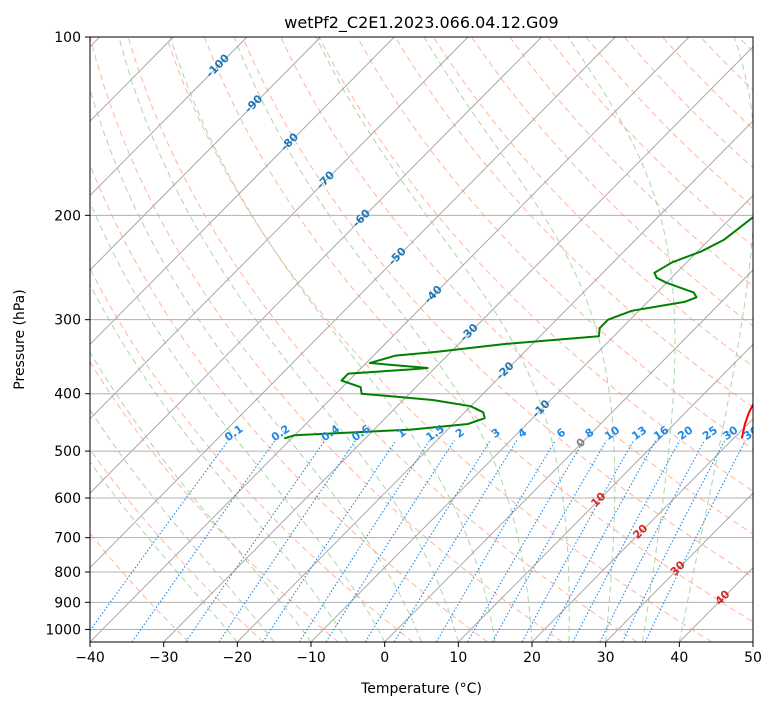  Describe the element at coordinates (753, 658) in the screenshot. I see `x-tick-label: 50` at that location.